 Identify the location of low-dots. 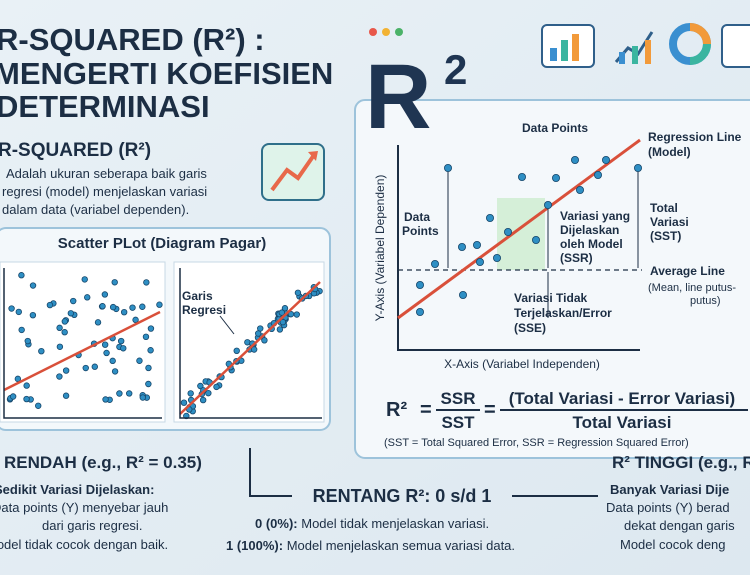
(84, 340).